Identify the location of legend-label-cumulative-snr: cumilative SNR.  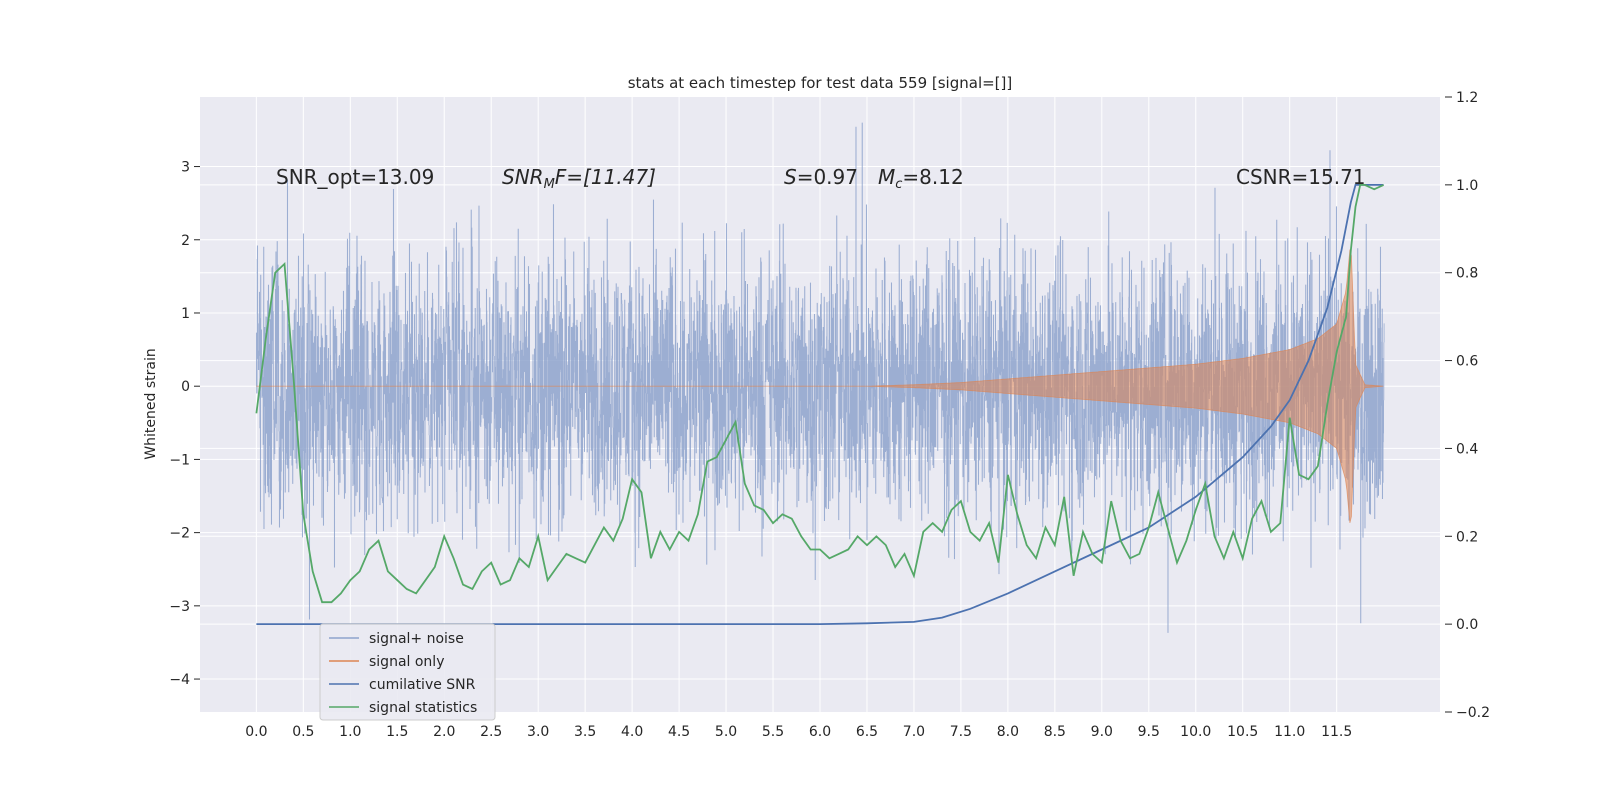
(422, 685).